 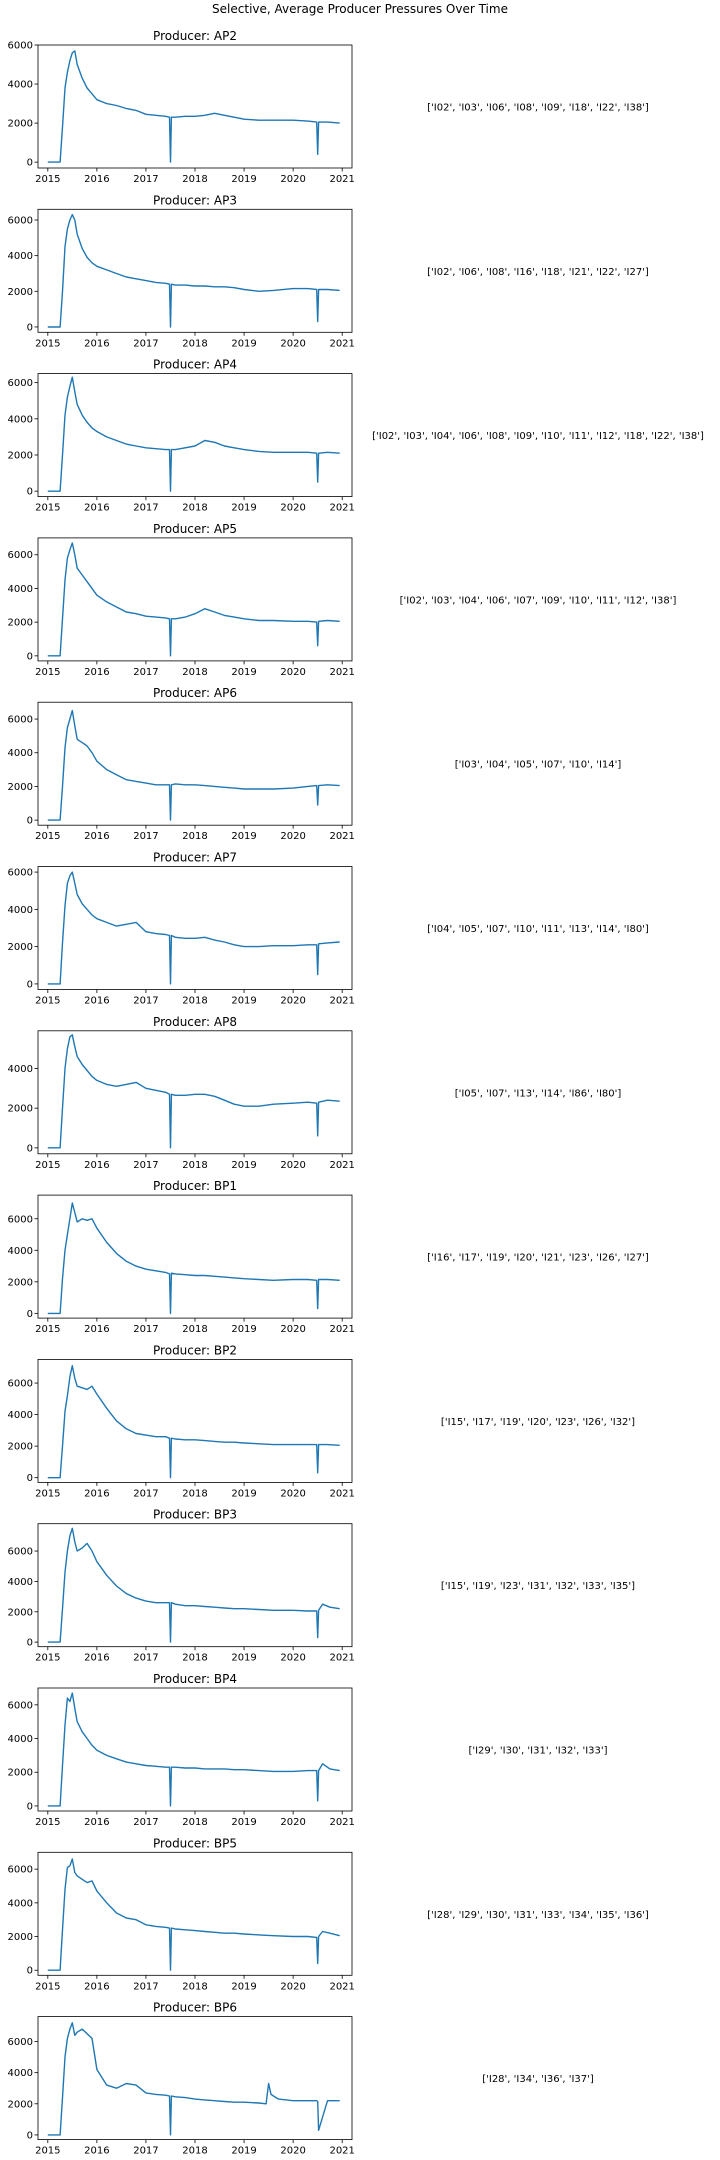 I want to click on chart-title: Producer: AP3, so click(x=195, y=200).